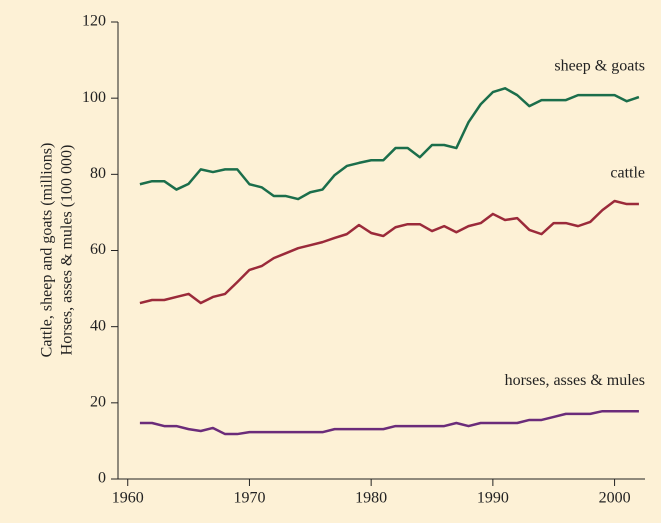 The width and height of the screenshot is (661, 523). Describe the element at coordinates (615, 498) in the screenshot. I see `x-tick-label: 2000` at that location.